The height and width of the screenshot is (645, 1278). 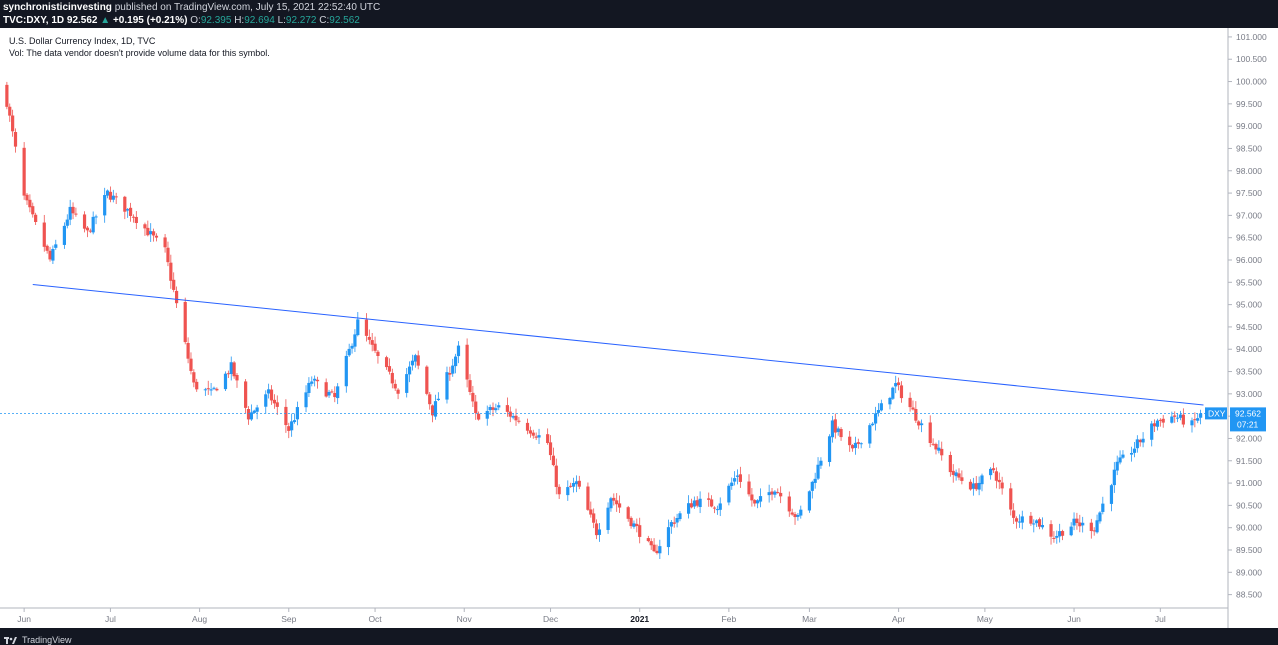 I want to click on author-name: synchronisticinvesting, so click(x=57, y=7).